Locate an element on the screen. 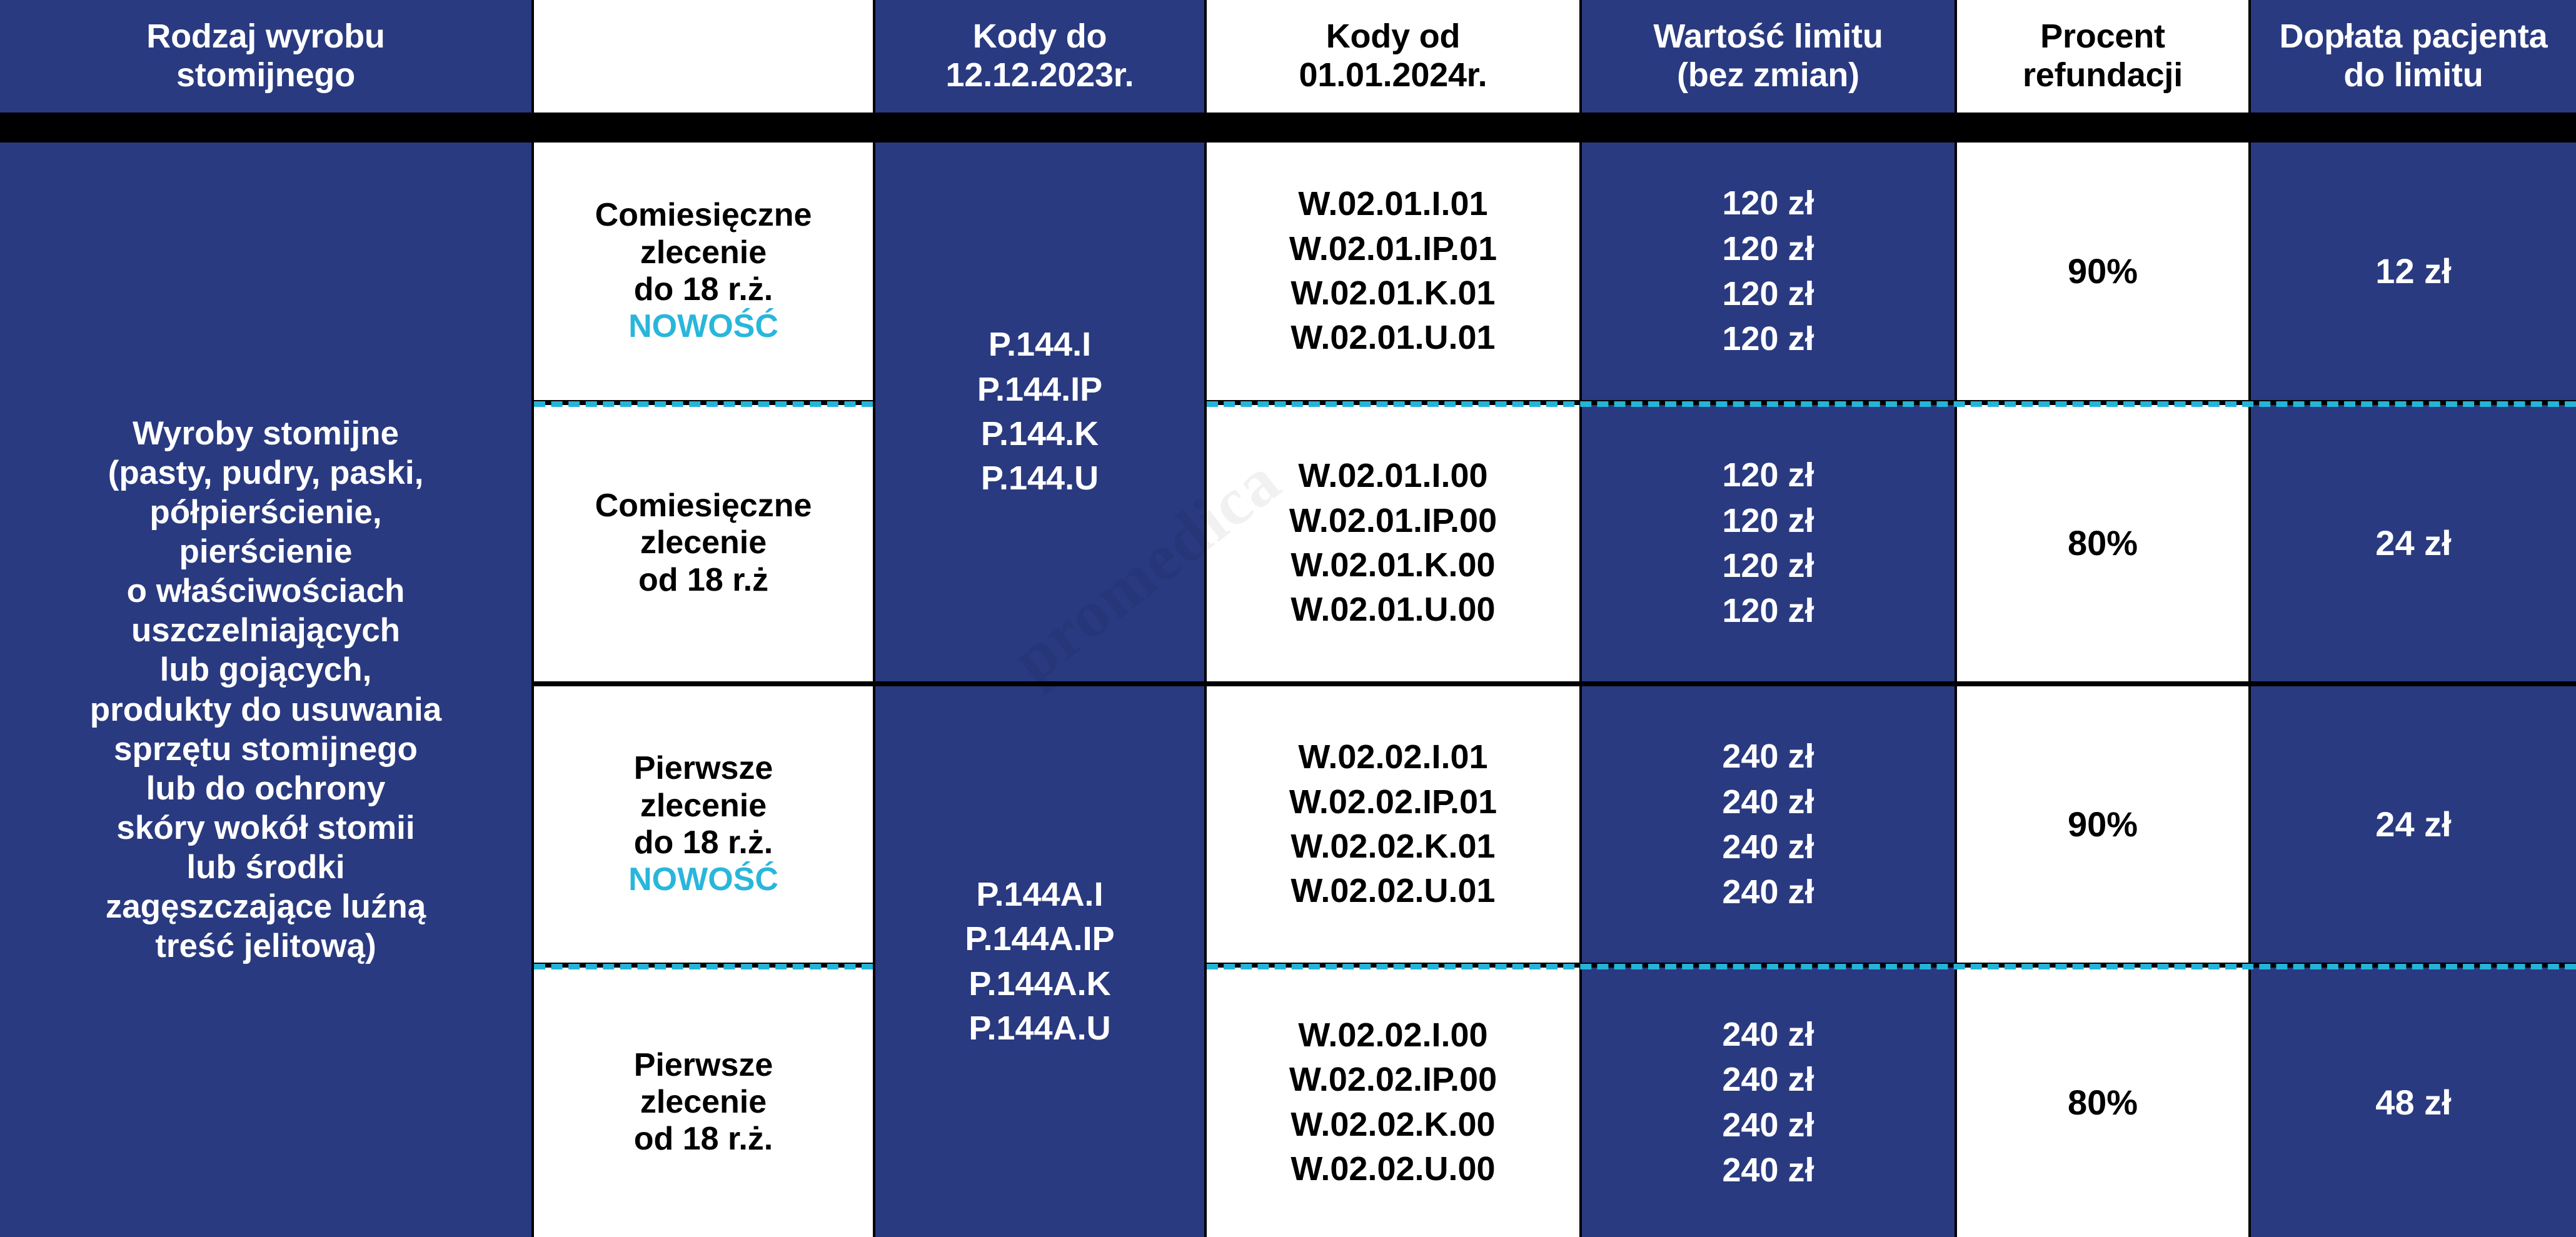  new-code: W.02.02.IP.01 is located at coordinates (1393, 802).